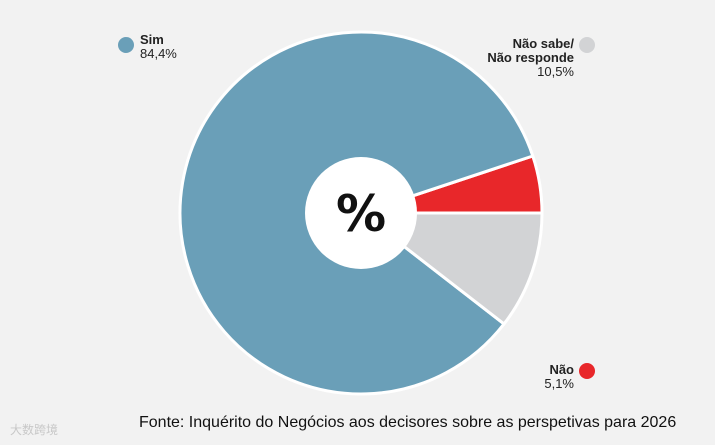 The height and width of the screenshot is (445, 715). What do you see at coordinates (587, 371) in the screenshot?
I see `legend-dot-nao` at bounding box center [587, 371].